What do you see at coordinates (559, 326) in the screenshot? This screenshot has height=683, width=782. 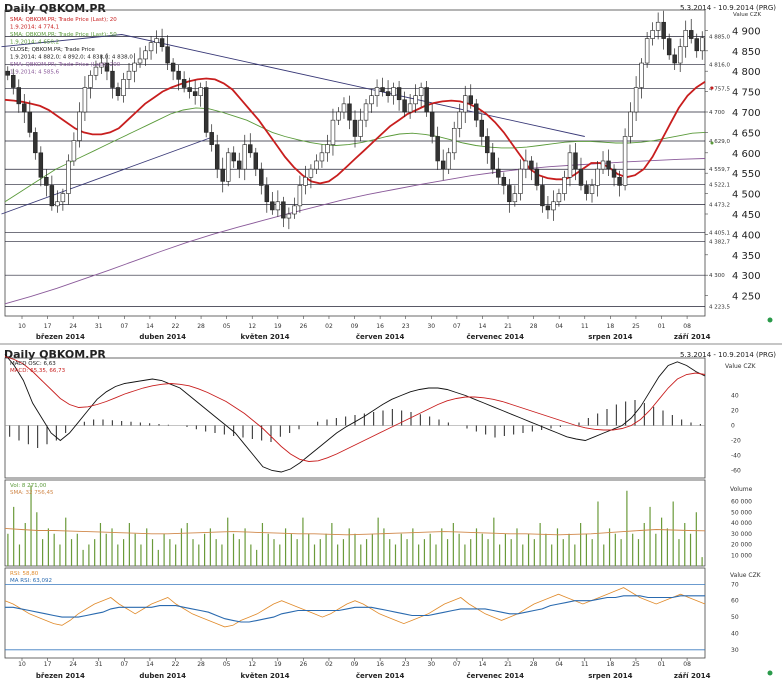 I see `x-tick-label: 04` at bounding box center [559, 326].